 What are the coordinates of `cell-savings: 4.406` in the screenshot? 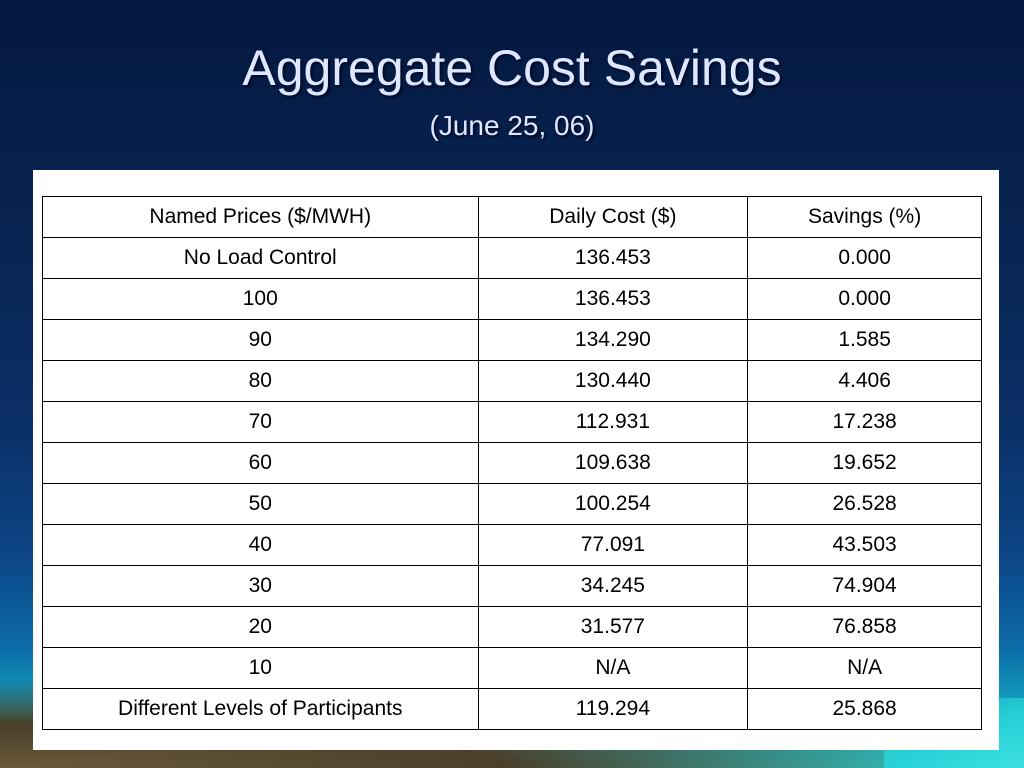 It's located at (864, 381).